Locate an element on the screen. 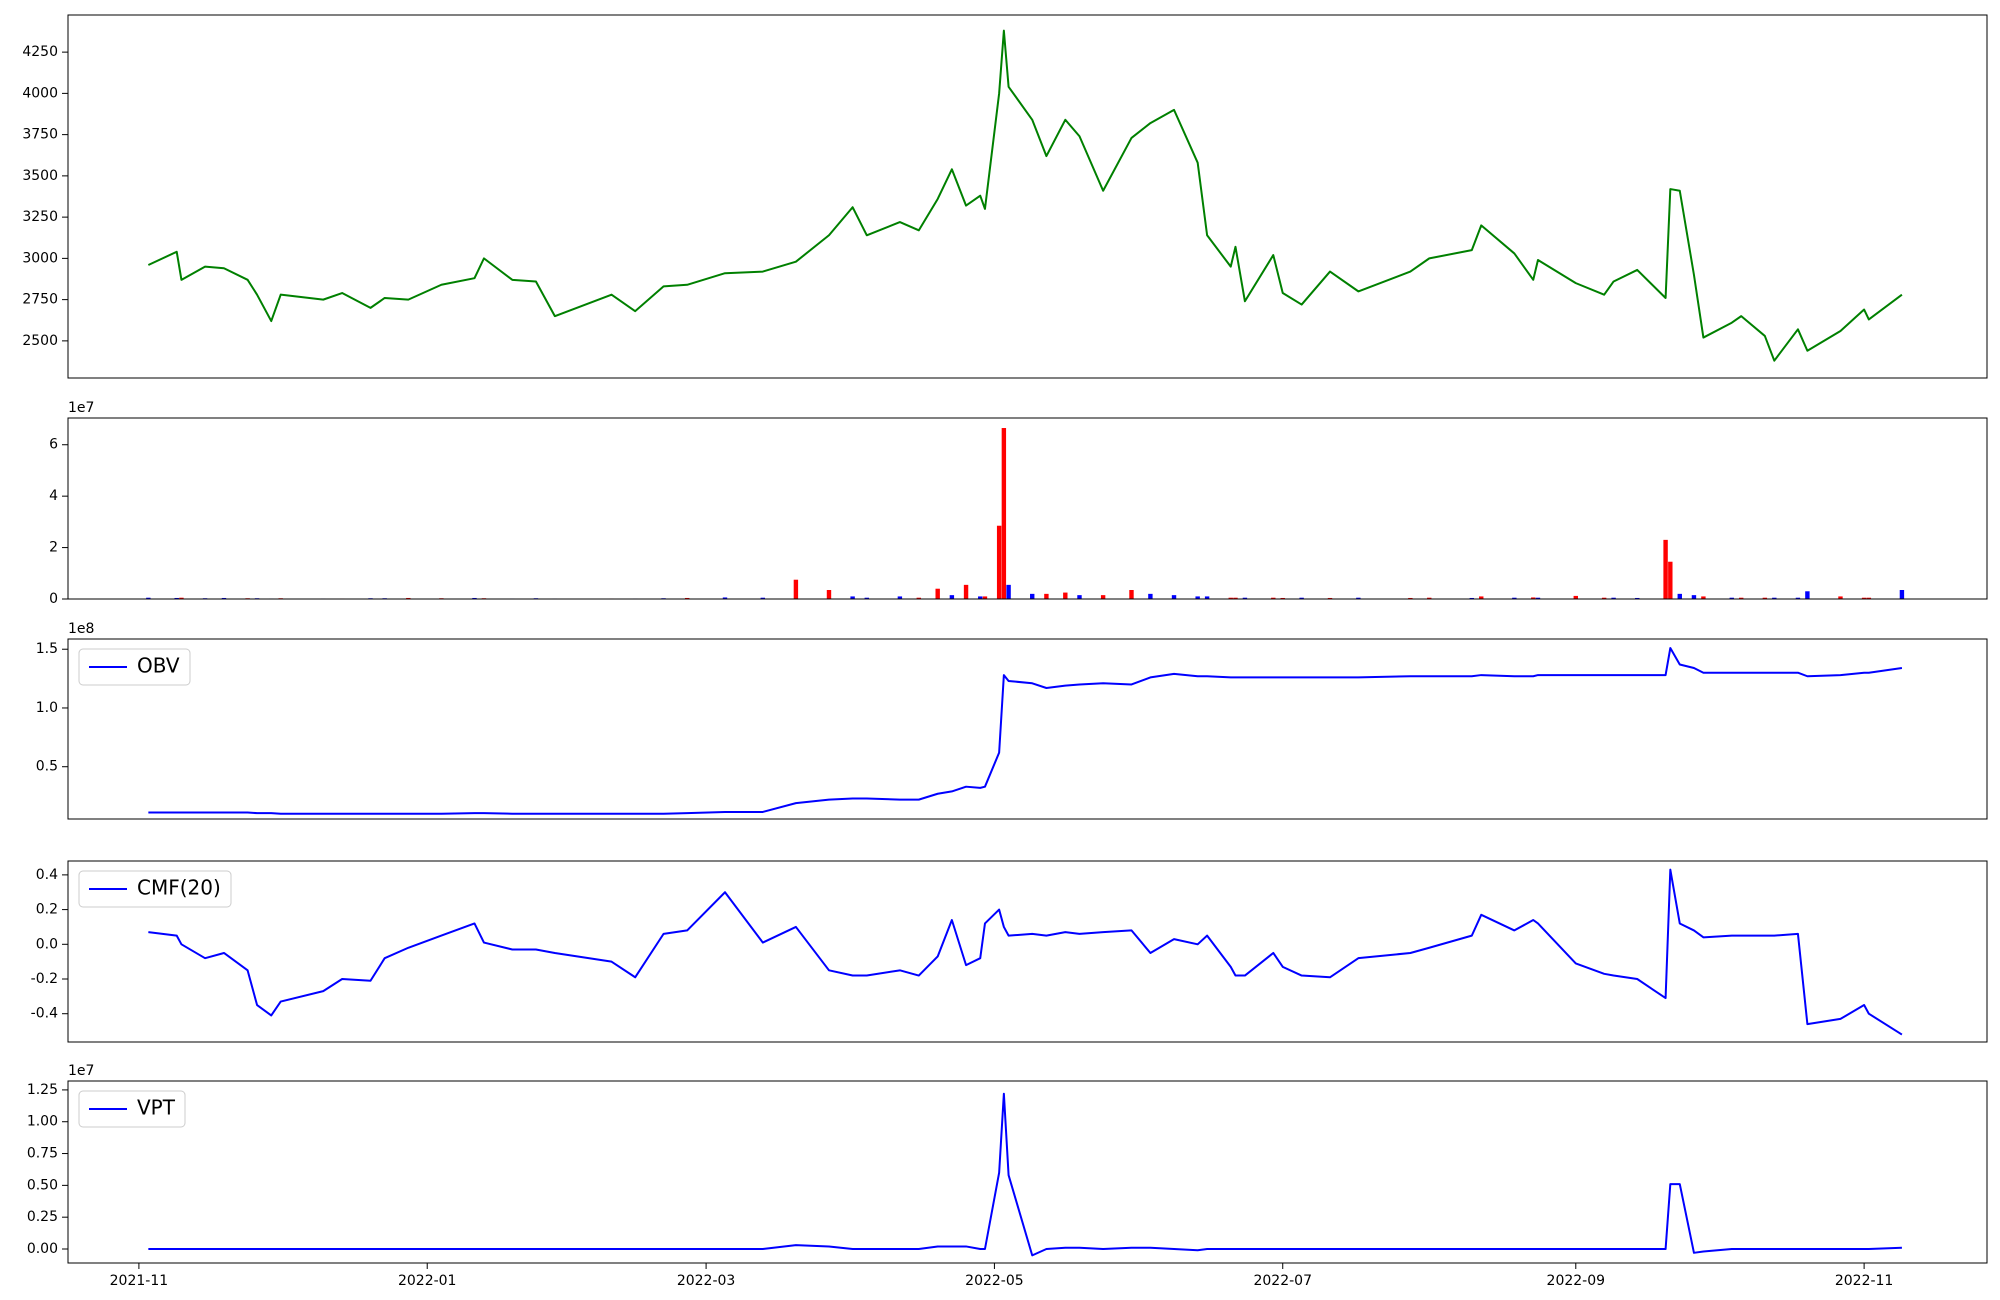 The width and height of the screenshot is (2000, 1300). x-tick-label: 2022-07 is located at coordinates (1282, 1281).